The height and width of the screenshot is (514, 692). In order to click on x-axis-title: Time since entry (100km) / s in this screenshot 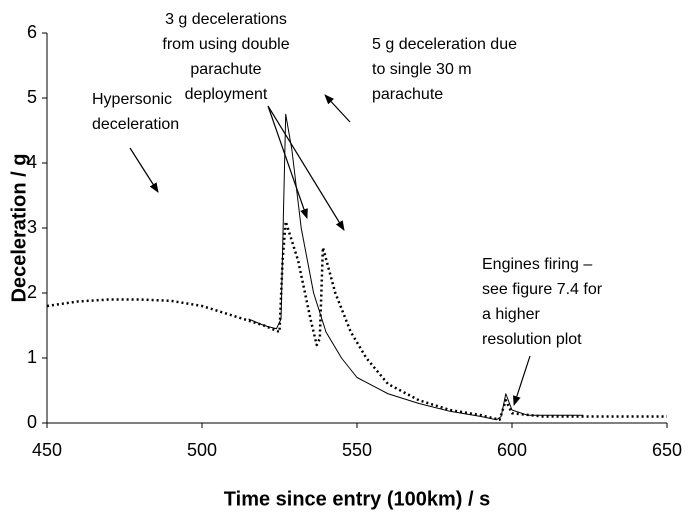, I will do `click(357, 499)`.